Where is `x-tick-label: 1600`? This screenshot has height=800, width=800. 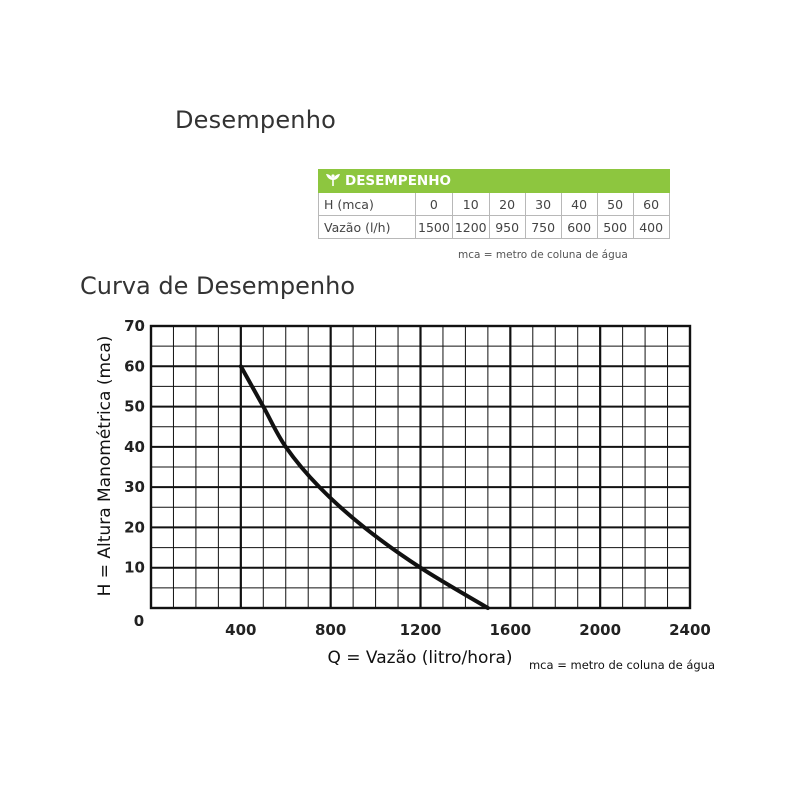
x-tick-label: 1600 is located at coordinates (510, 630).